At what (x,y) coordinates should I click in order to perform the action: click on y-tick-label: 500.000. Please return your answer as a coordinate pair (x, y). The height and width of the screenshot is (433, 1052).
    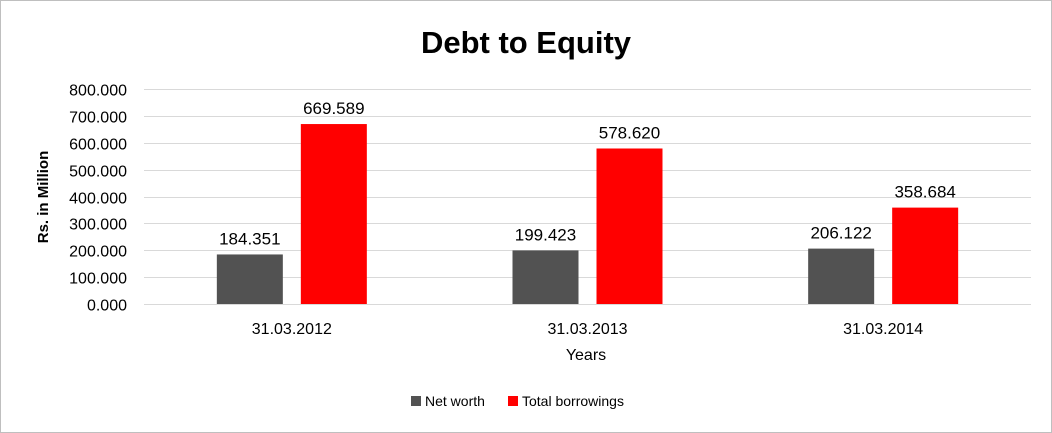
    Looking at the image, I should click on (98, 172).